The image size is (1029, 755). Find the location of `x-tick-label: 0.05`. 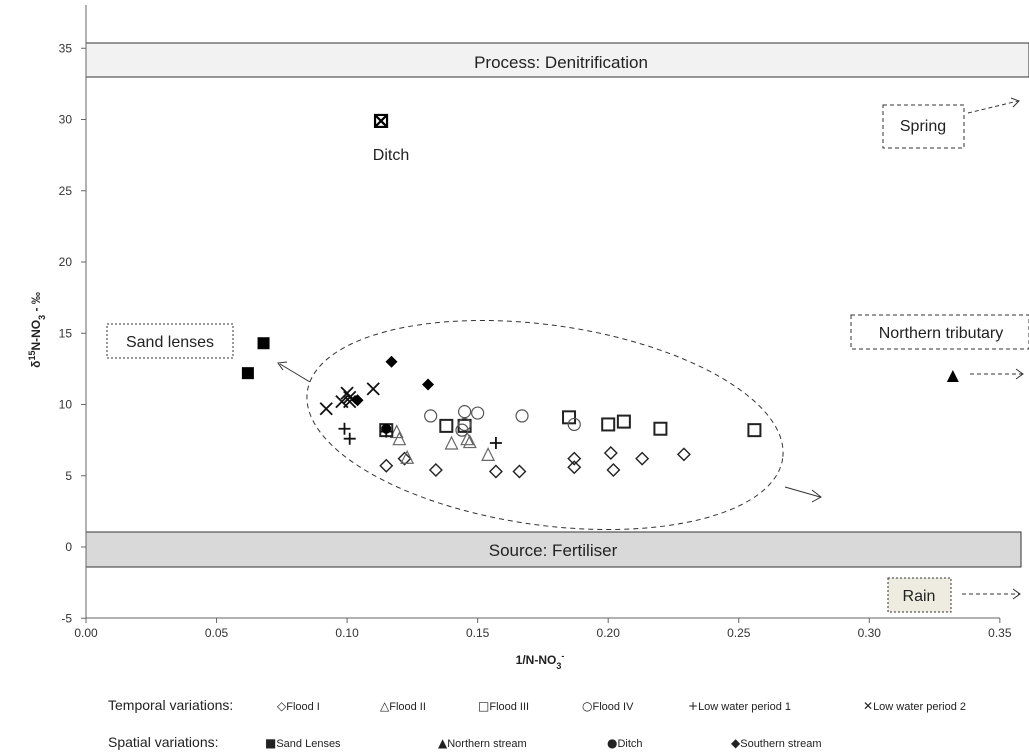

x-tick-label: 0.05 is located at coordinates (217, 633).